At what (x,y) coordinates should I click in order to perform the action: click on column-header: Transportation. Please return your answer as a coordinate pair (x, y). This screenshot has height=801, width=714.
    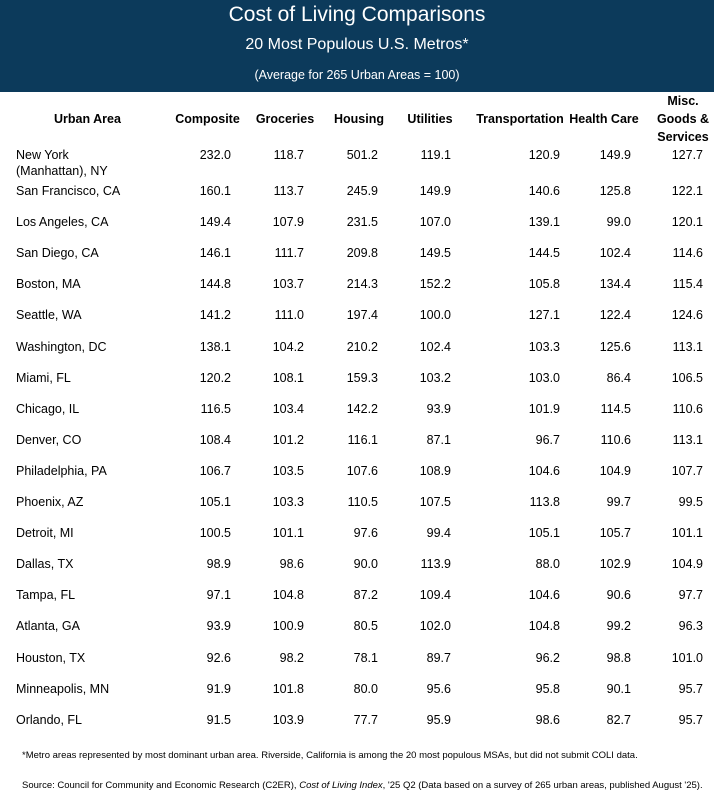
    Looking at the image, I should click on (520, 119).